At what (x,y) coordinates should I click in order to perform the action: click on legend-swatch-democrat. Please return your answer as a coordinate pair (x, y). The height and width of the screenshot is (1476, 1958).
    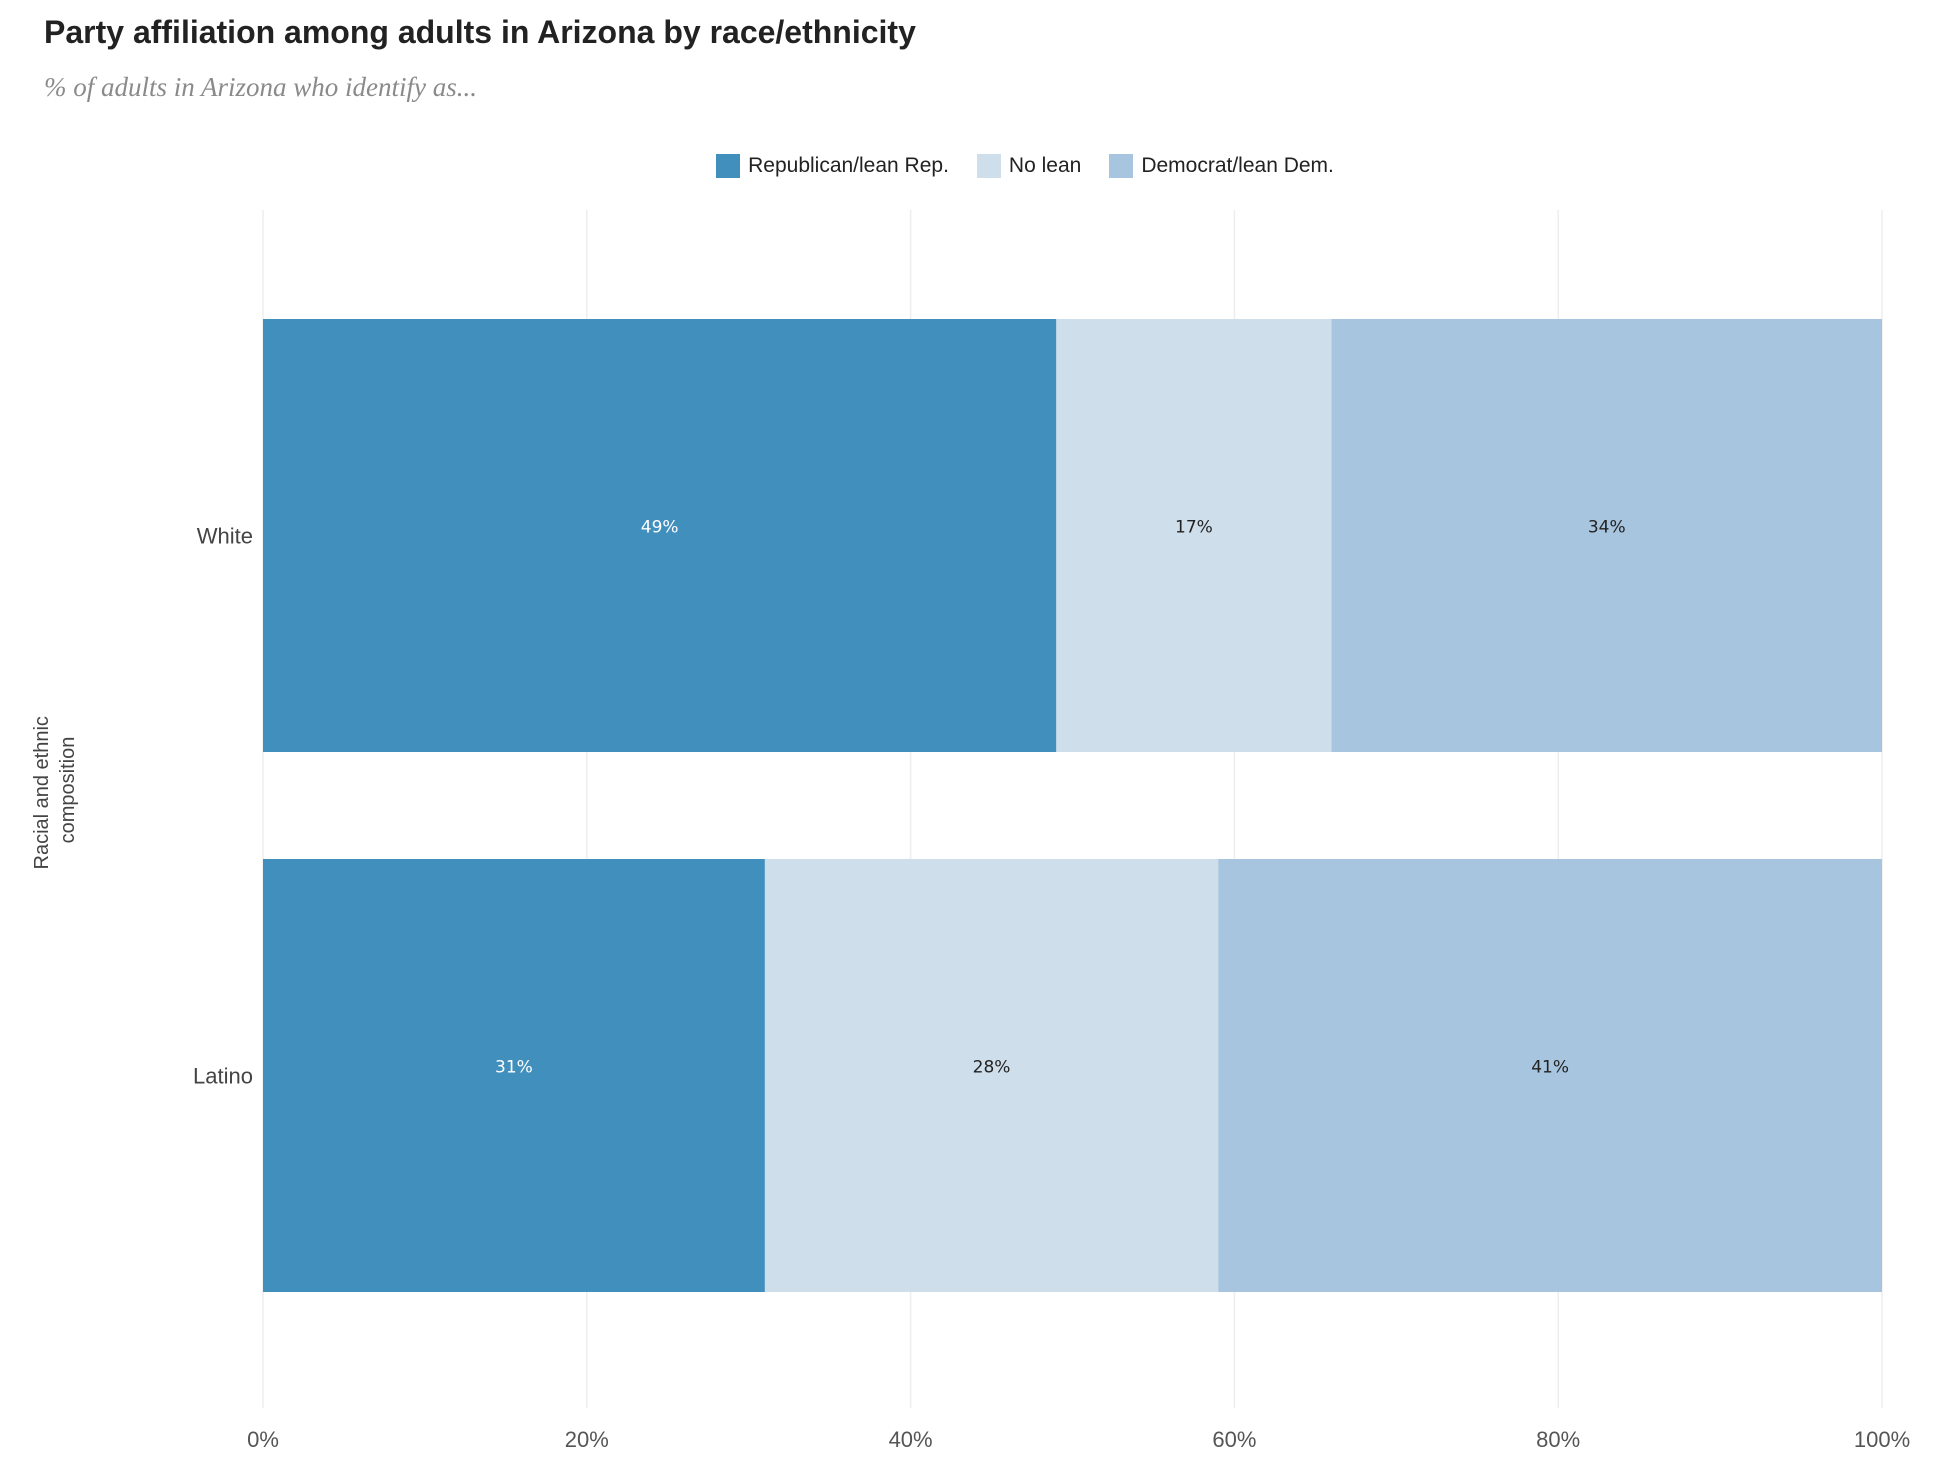
    Looking at the image, I should click on (1121, 166).